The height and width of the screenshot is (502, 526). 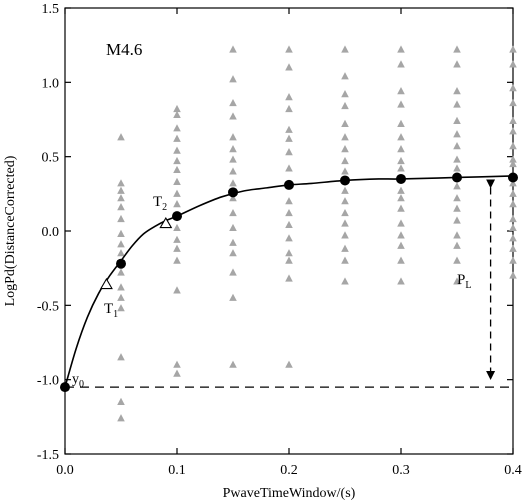 What do you see at coordinates (78, 381) in the screenshot?
I see `y0-label: y0` at bounding box center [78, 381].